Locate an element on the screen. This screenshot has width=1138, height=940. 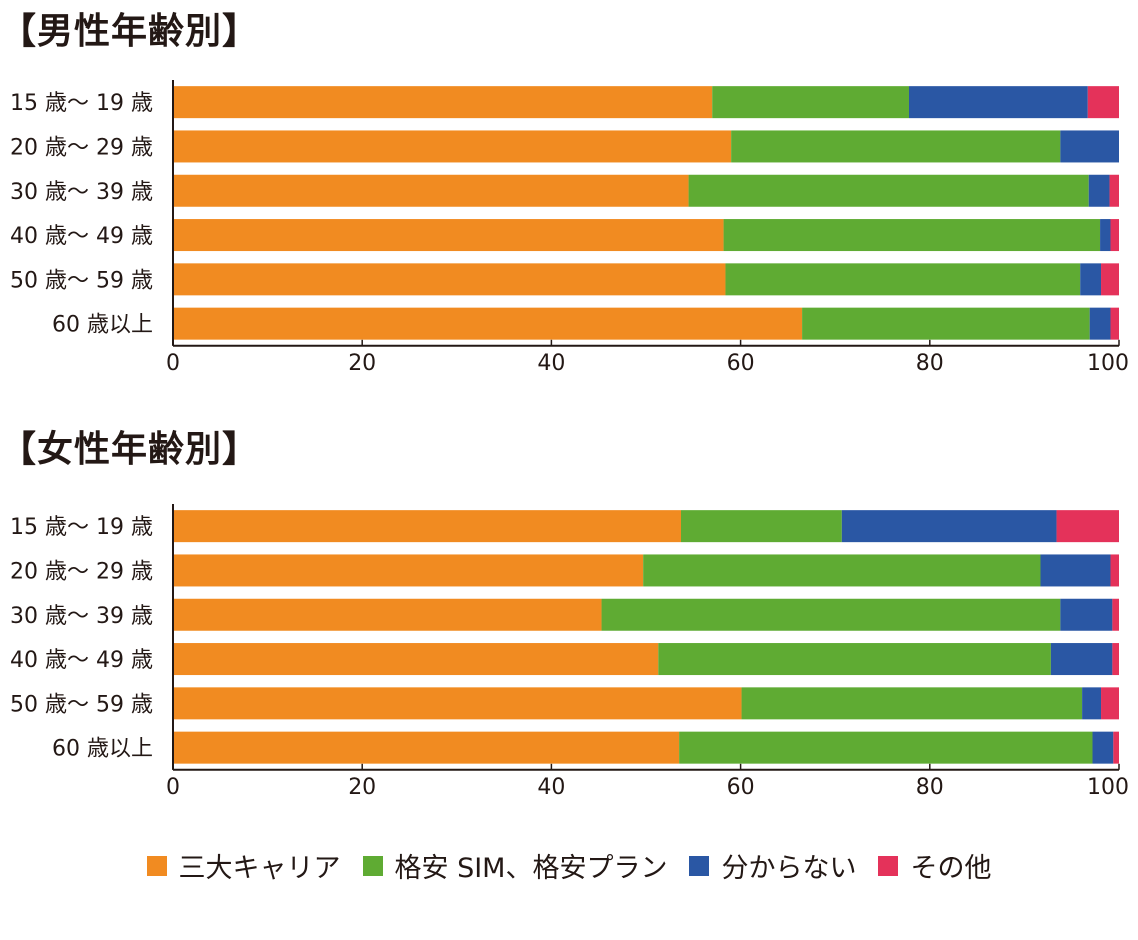
legend-label: 格安 SIM、格安プラン is located at coordinates (531, 868).